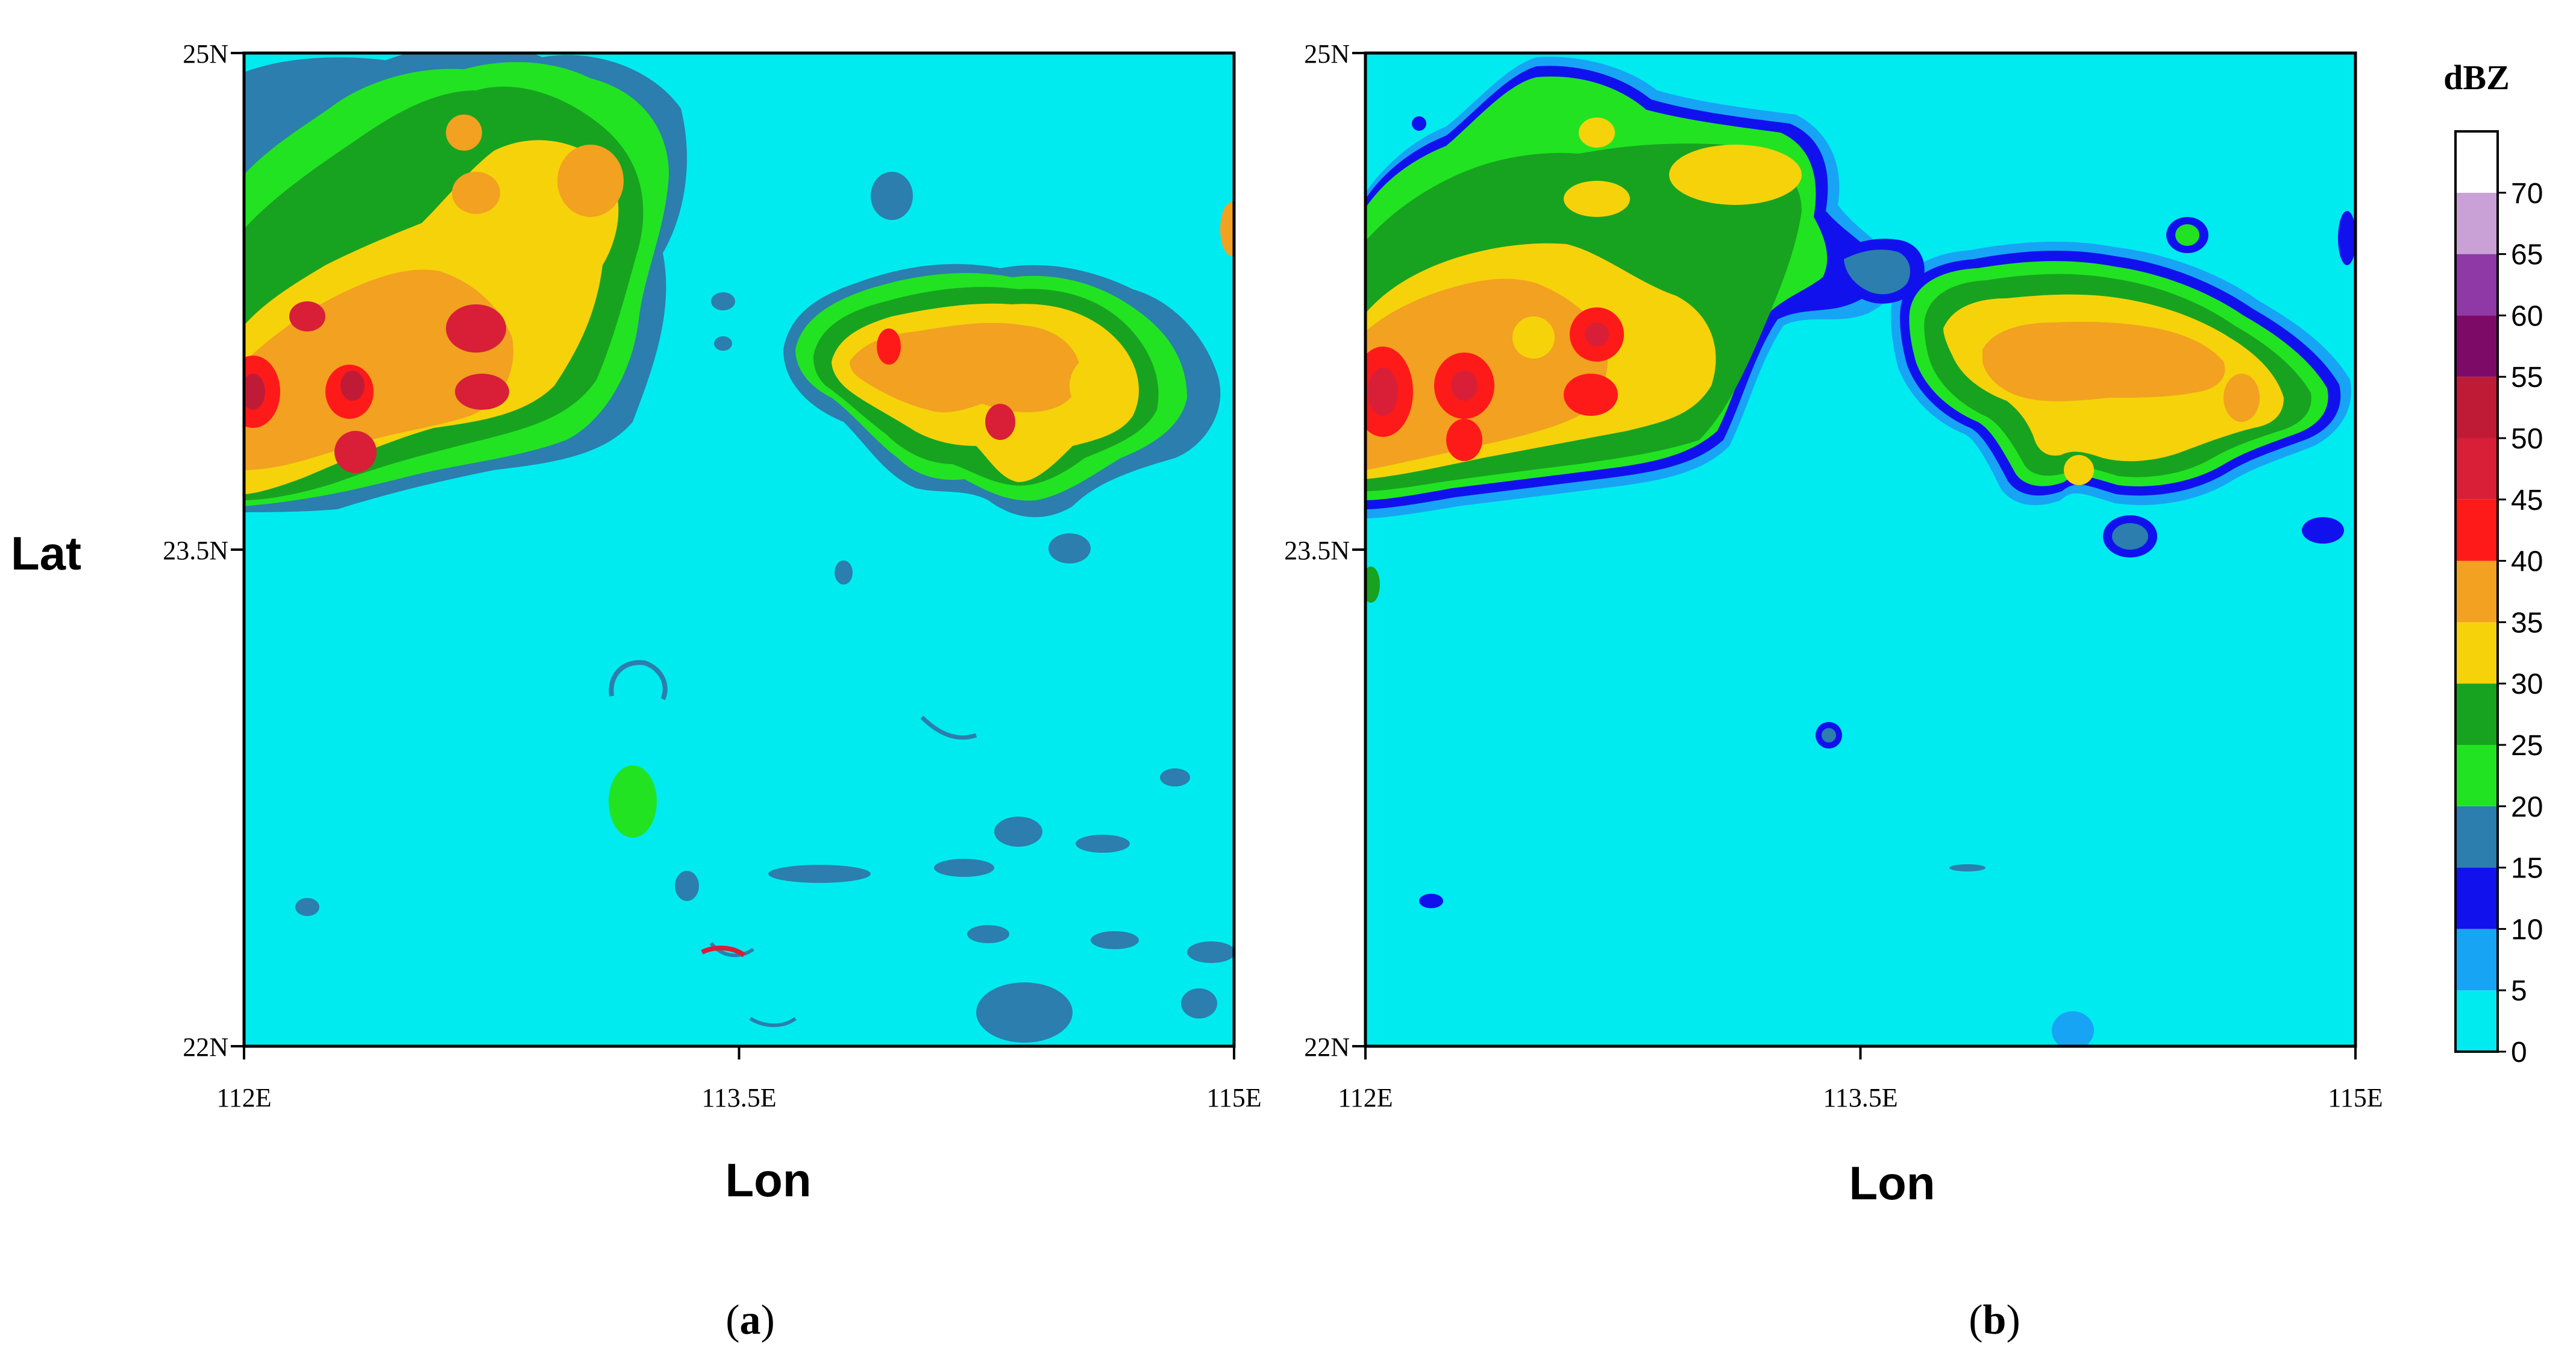  Describe the element at coordinates (1233, 1098) in the screenshot. I see `panel-a-xtick-label-2: 115E` at that location.